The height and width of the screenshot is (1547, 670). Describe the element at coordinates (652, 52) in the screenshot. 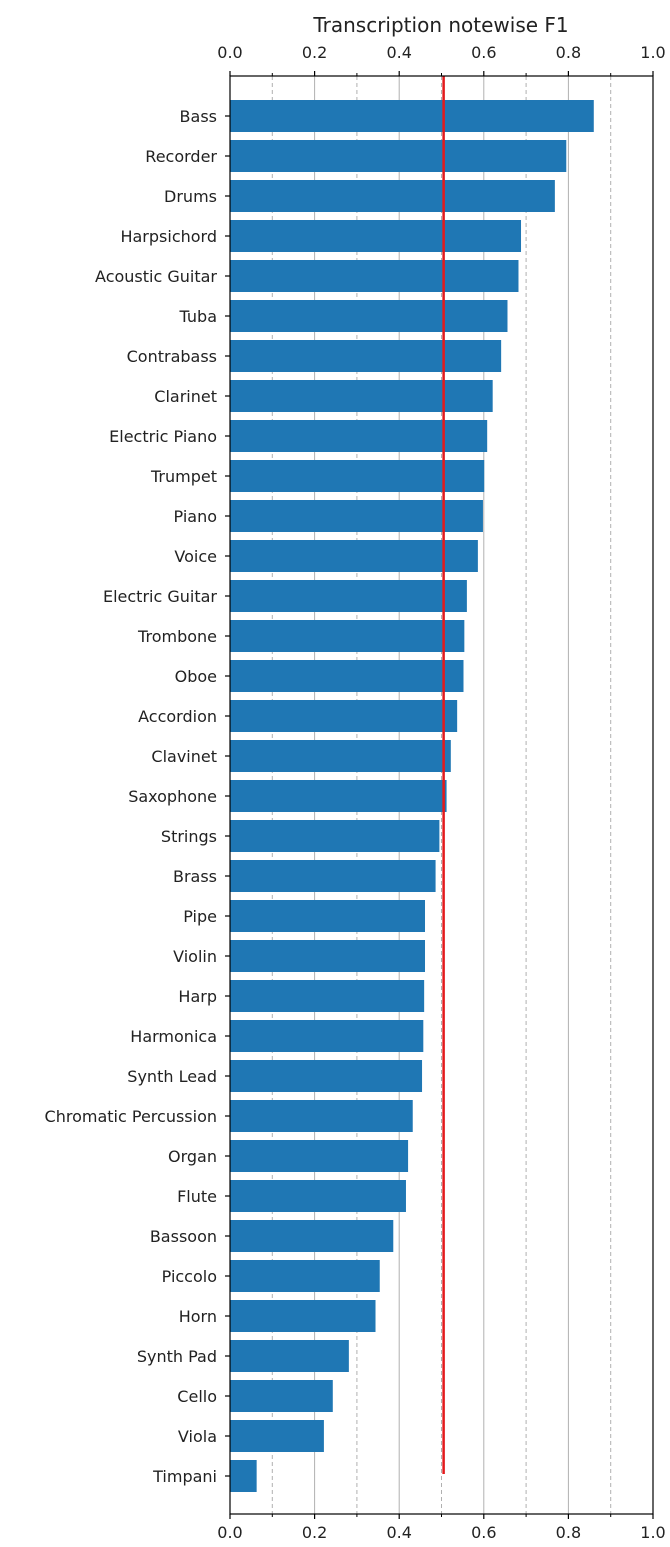

I see `x-tick-label-top: 1.0` at that location.